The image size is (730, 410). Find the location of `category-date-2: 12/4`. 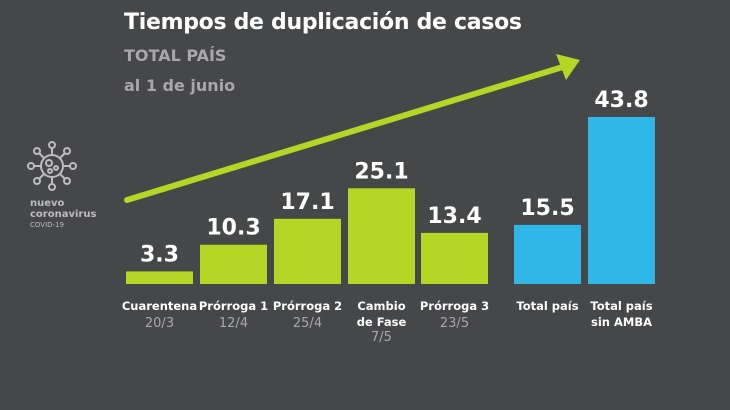

category-date-2: 12/4 is located at coordinates (233, 323).